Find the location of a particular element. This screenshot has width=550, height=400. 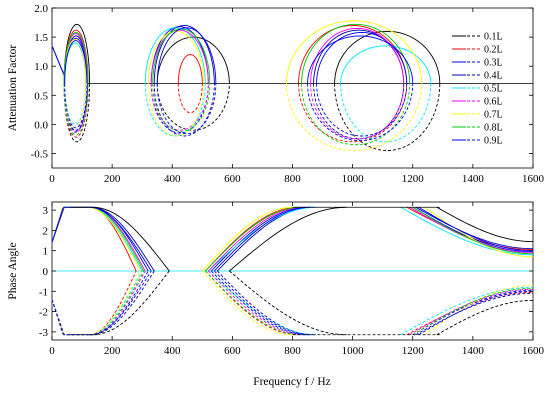

series-0.7L-lobe-2-lower is located at coordinates (354, 117).